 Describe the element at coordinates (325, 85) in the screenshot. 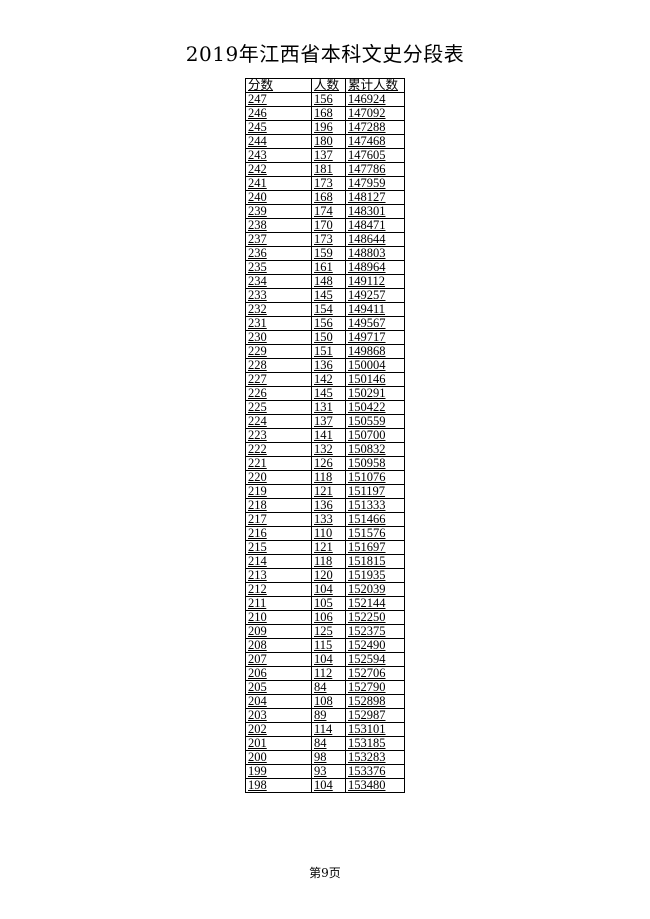

I see `table-header-row: 分数 人数 累计人数` at that location.